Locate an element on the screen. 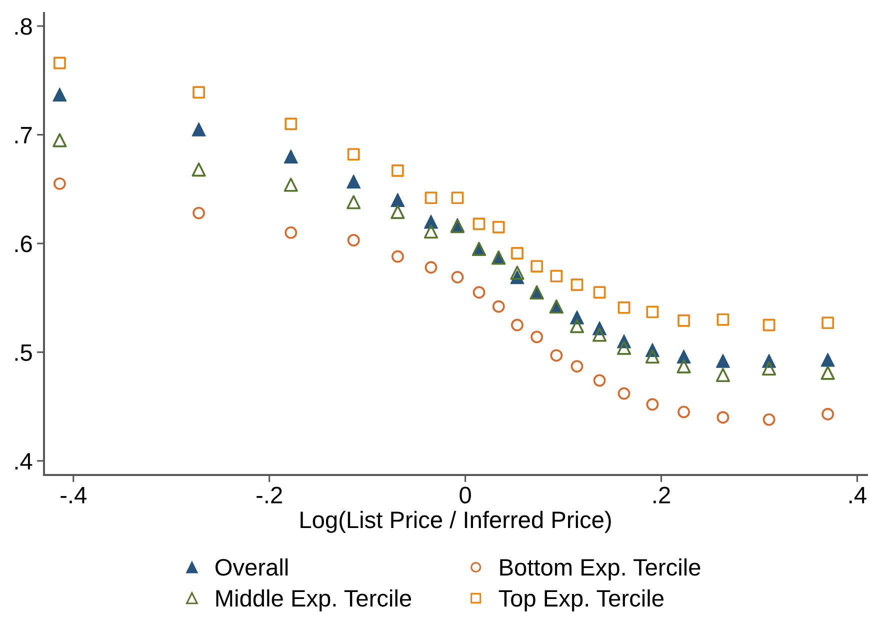 This screenshot has height=619, width=870. legend-label: Middle Exp. Tercile is located at coordinates (314, 600).